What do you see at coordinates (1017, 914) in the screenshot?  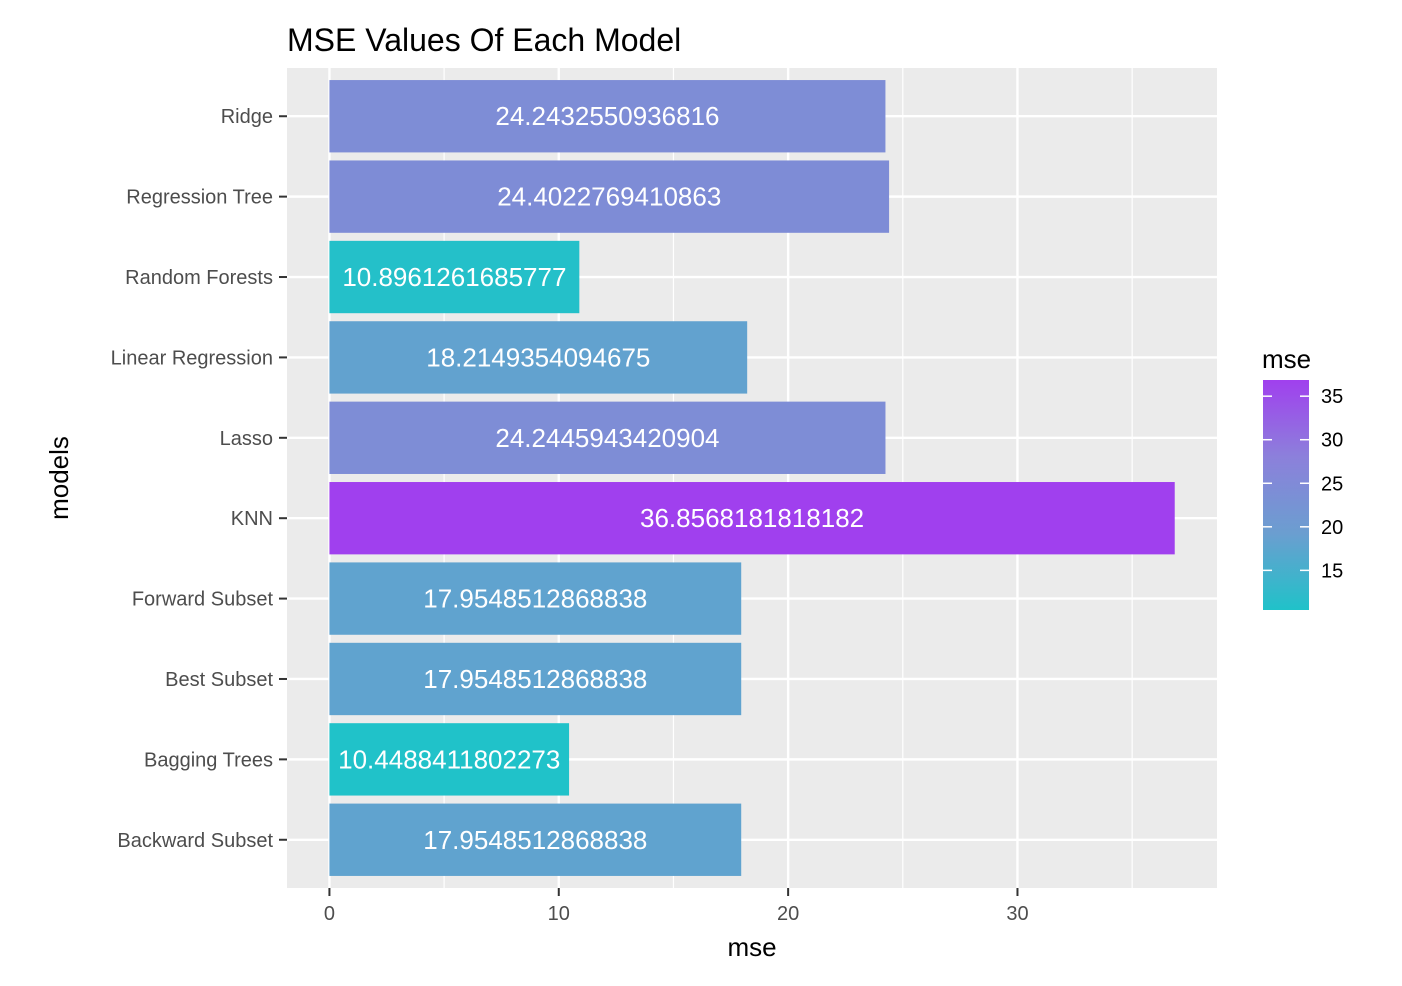 I see `x-tick-label: 30` at bounding box center [1017, 914].